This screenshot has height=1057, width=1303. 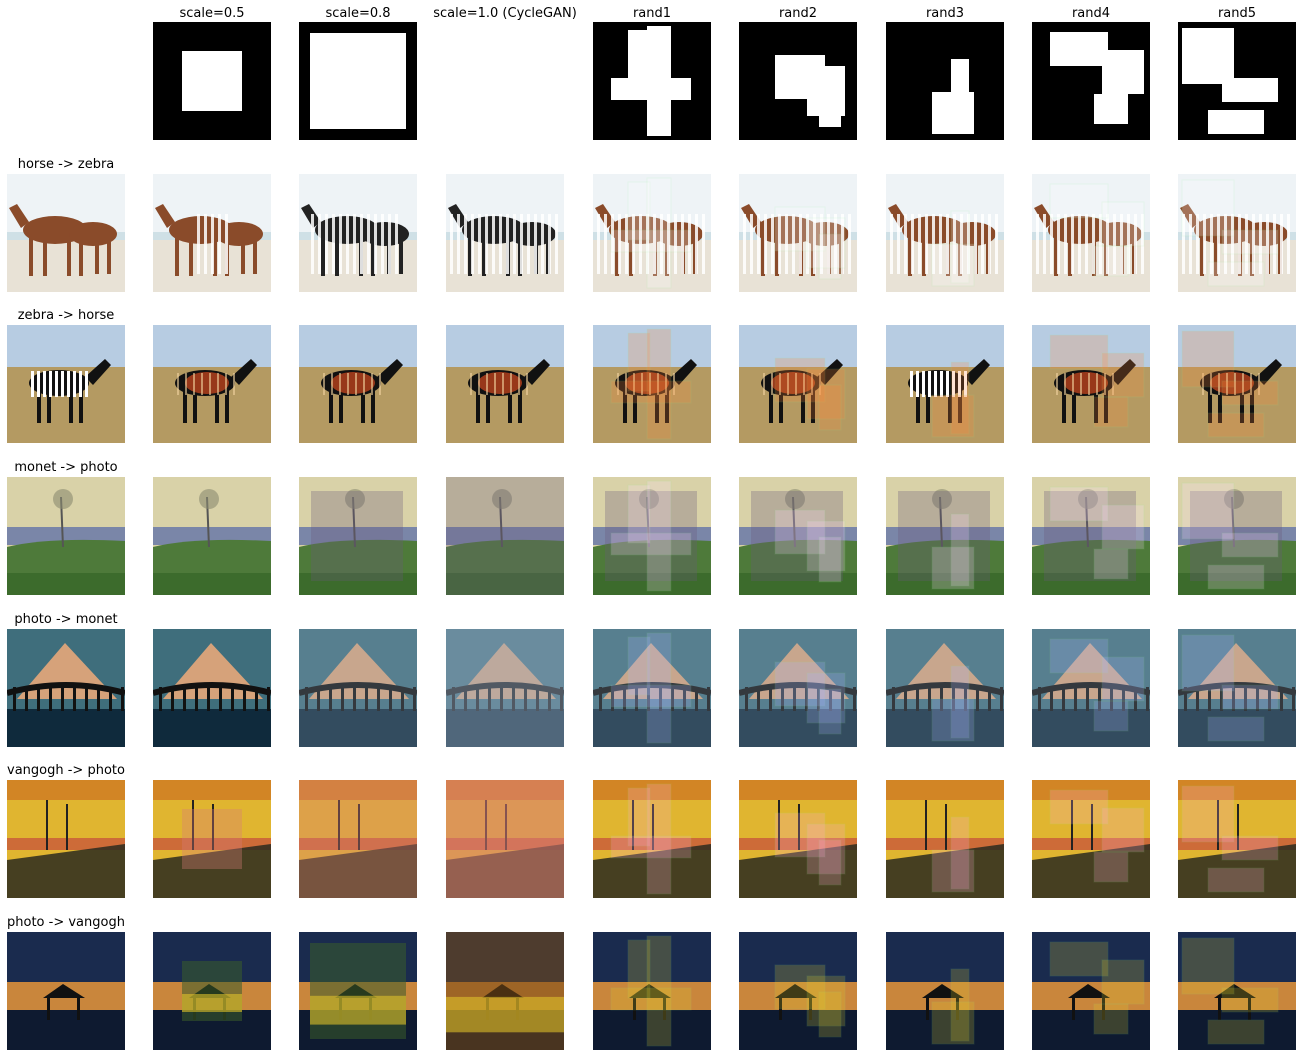 What do you see at coordinates (505, 536) in the screenshot?
I see `image-monet-to-photo-scale-1.0` at bounding box center [505, 536].